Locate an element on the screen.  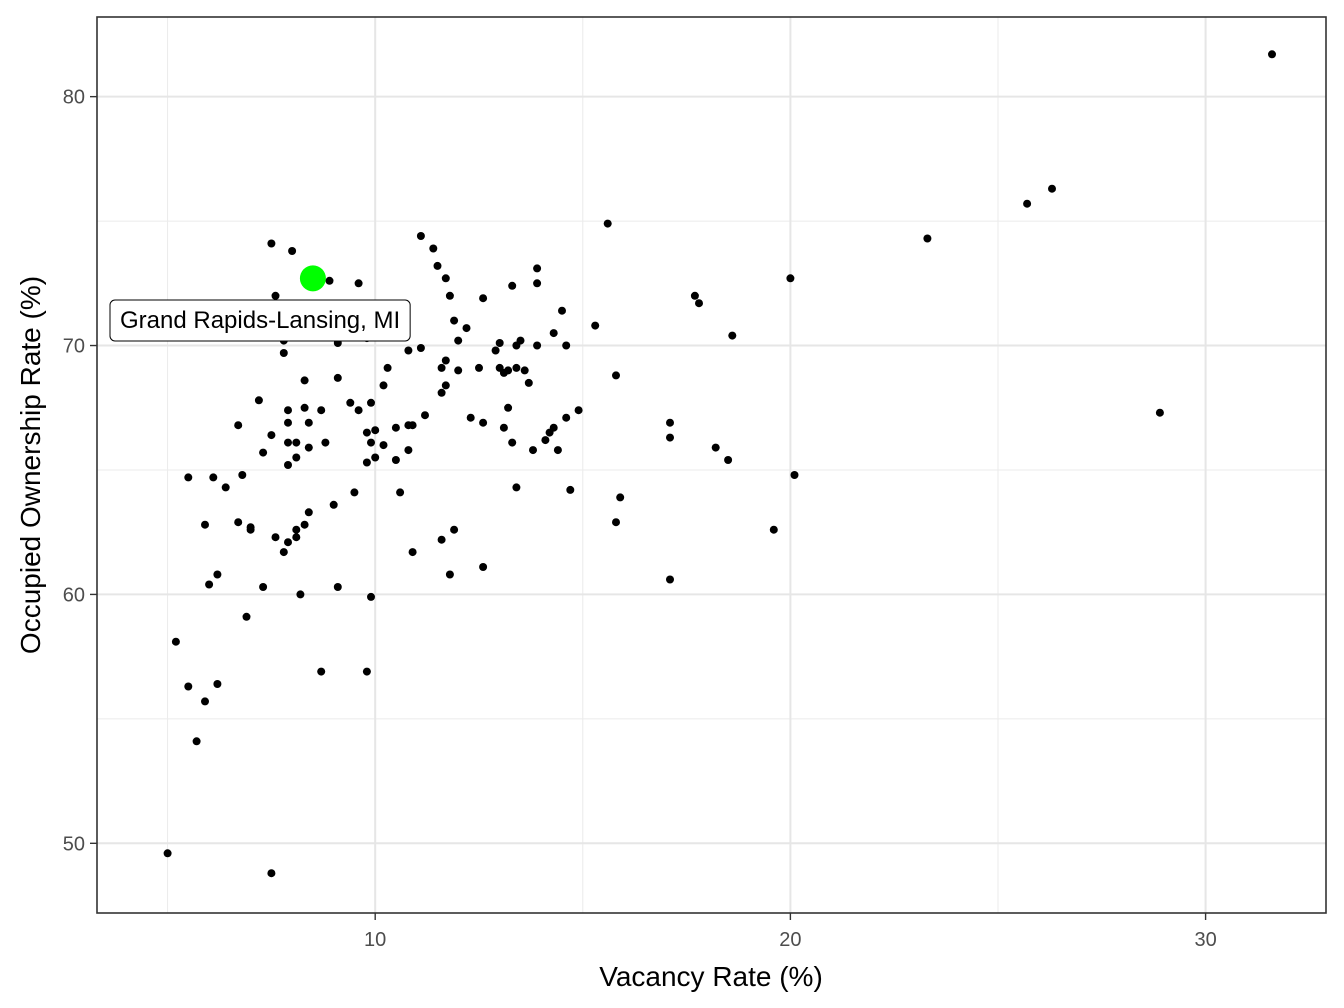
y-tick-label: 70 is located at coordinates (74, 347).